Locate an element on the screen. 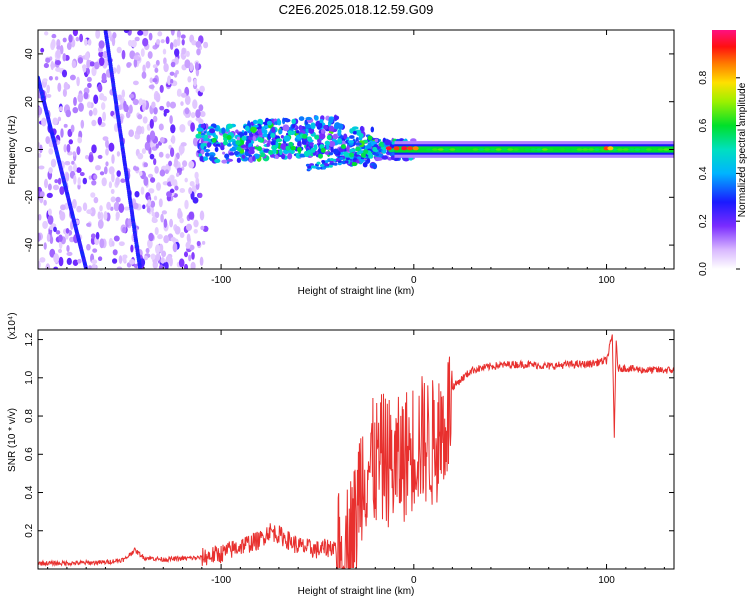 The height and width of the screenshot is (600, 750). spectrogram-x-tick-label: -100 is located at coordinates (221, 280).